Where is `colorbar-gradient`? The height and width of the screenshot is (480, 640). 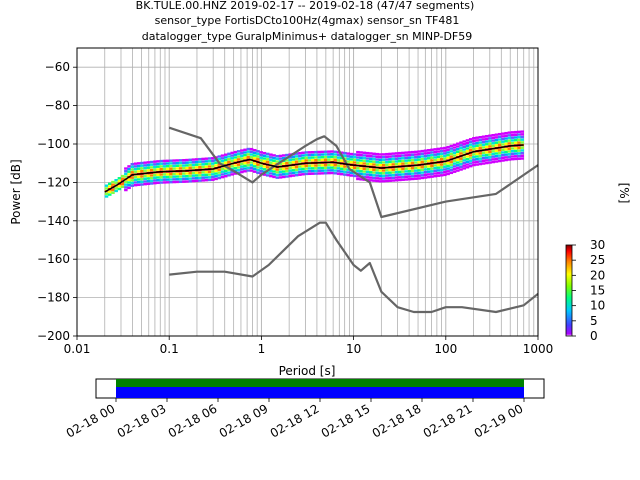
colorbar-gradient is located at coordinates (569, 290).